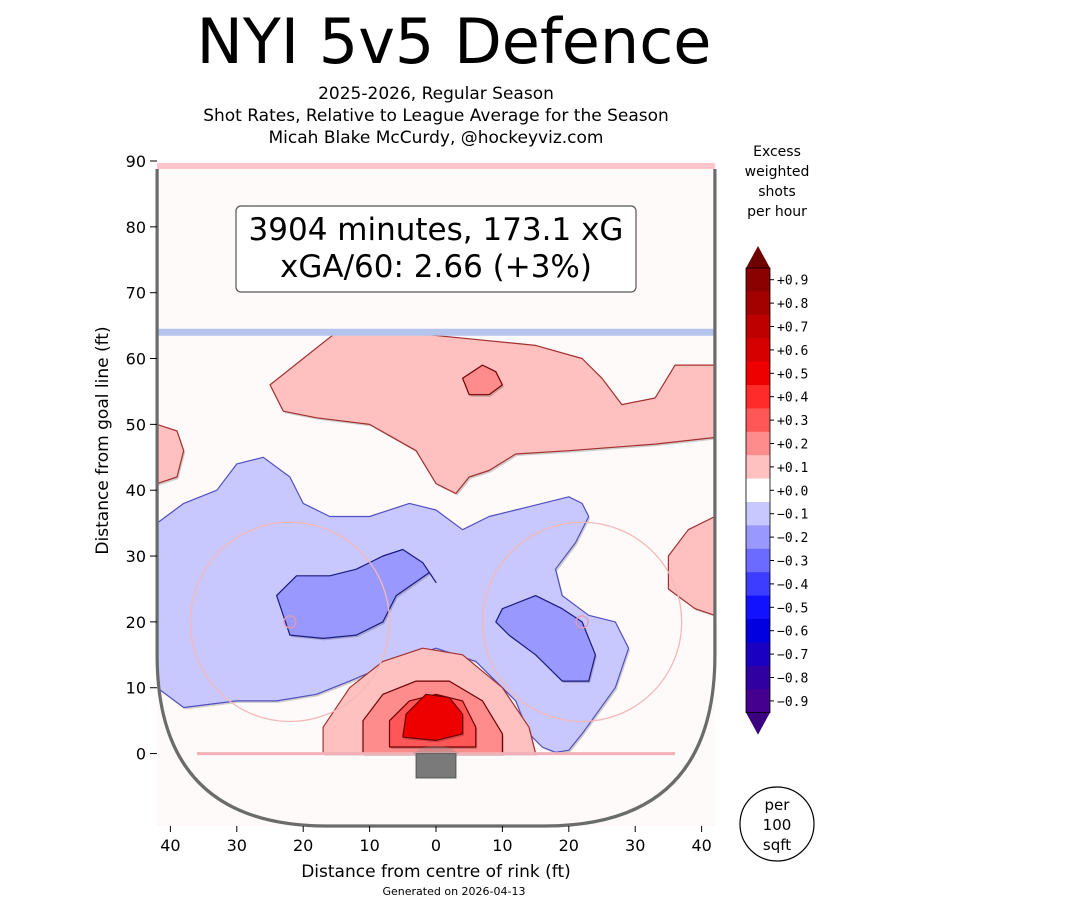  Describe the element at coordinates (792, 351) in the screenshot. I see `colorbar-label: +0.6` at that location.